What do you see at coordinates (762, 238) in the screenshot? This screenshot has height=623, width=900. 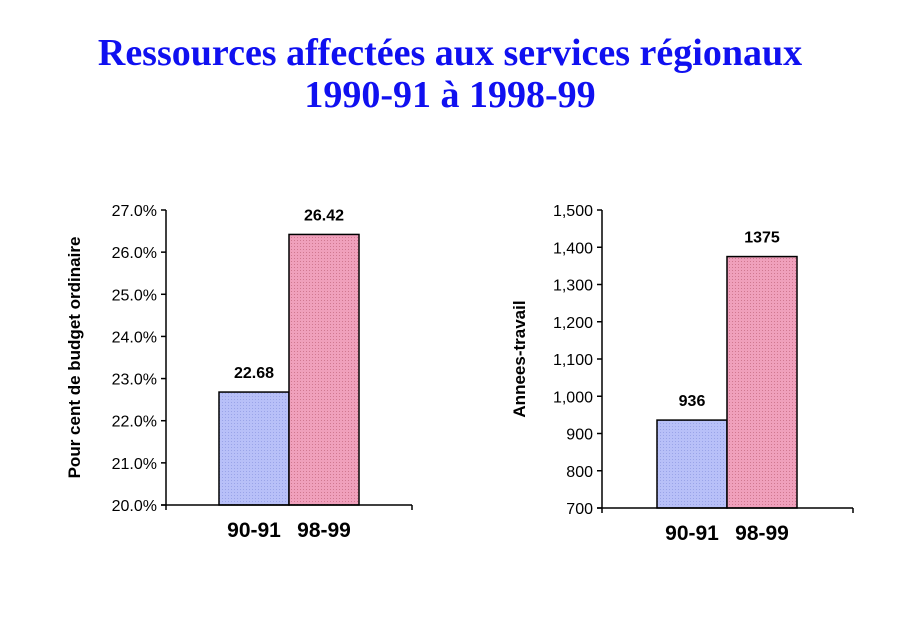 I see `data-label: 1375` at bounding box center [762, 238].